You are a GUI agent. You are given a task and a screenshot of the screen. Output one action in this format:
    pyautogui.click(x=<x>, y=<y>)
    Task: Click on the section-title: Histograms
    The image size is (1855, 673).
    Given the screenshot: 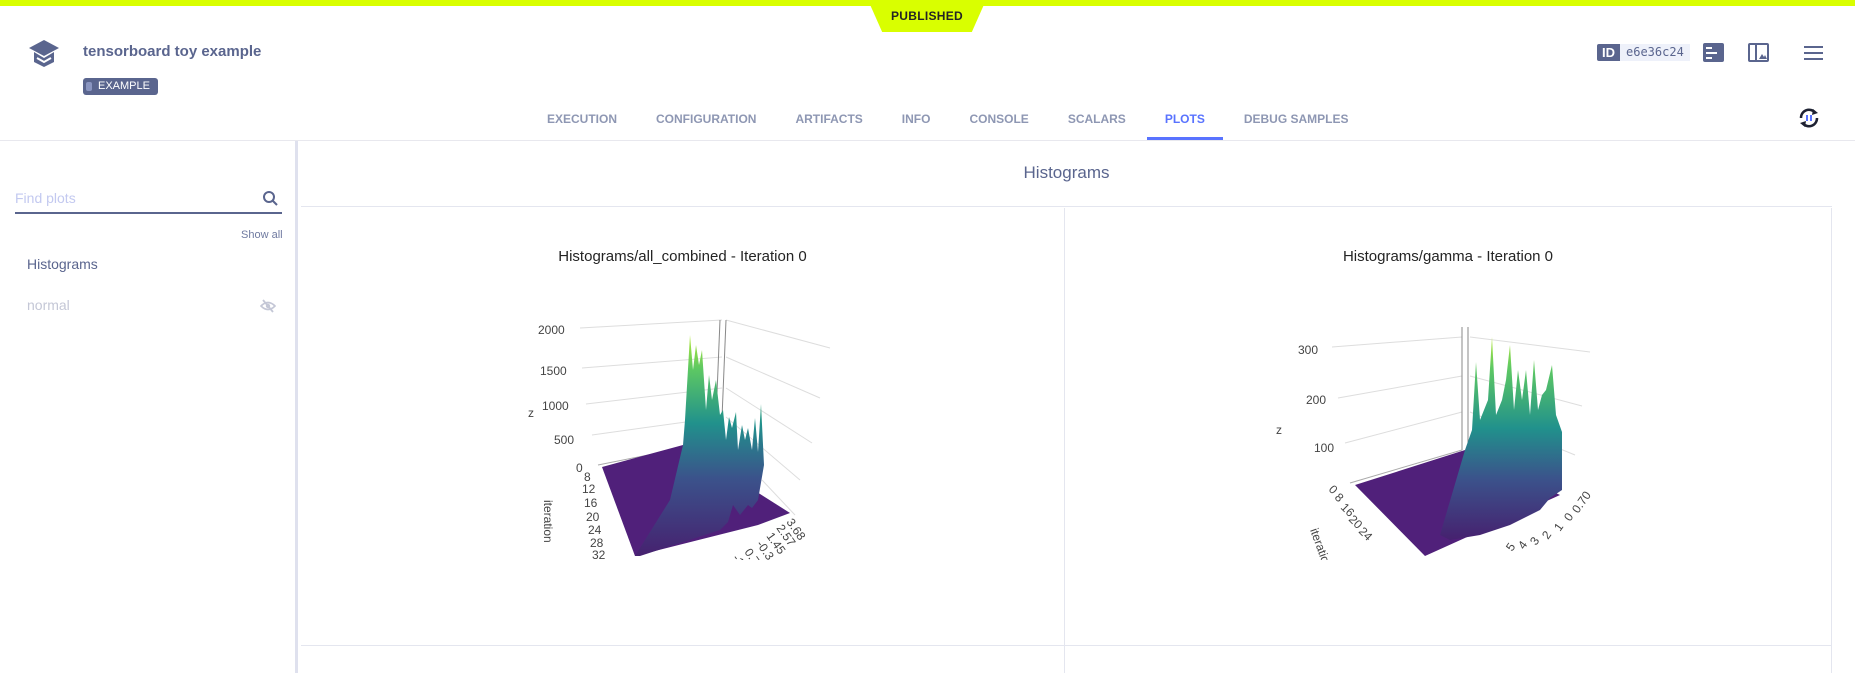 What is the action you would take?
    pyautogui.click(x=1066, y=174)
    